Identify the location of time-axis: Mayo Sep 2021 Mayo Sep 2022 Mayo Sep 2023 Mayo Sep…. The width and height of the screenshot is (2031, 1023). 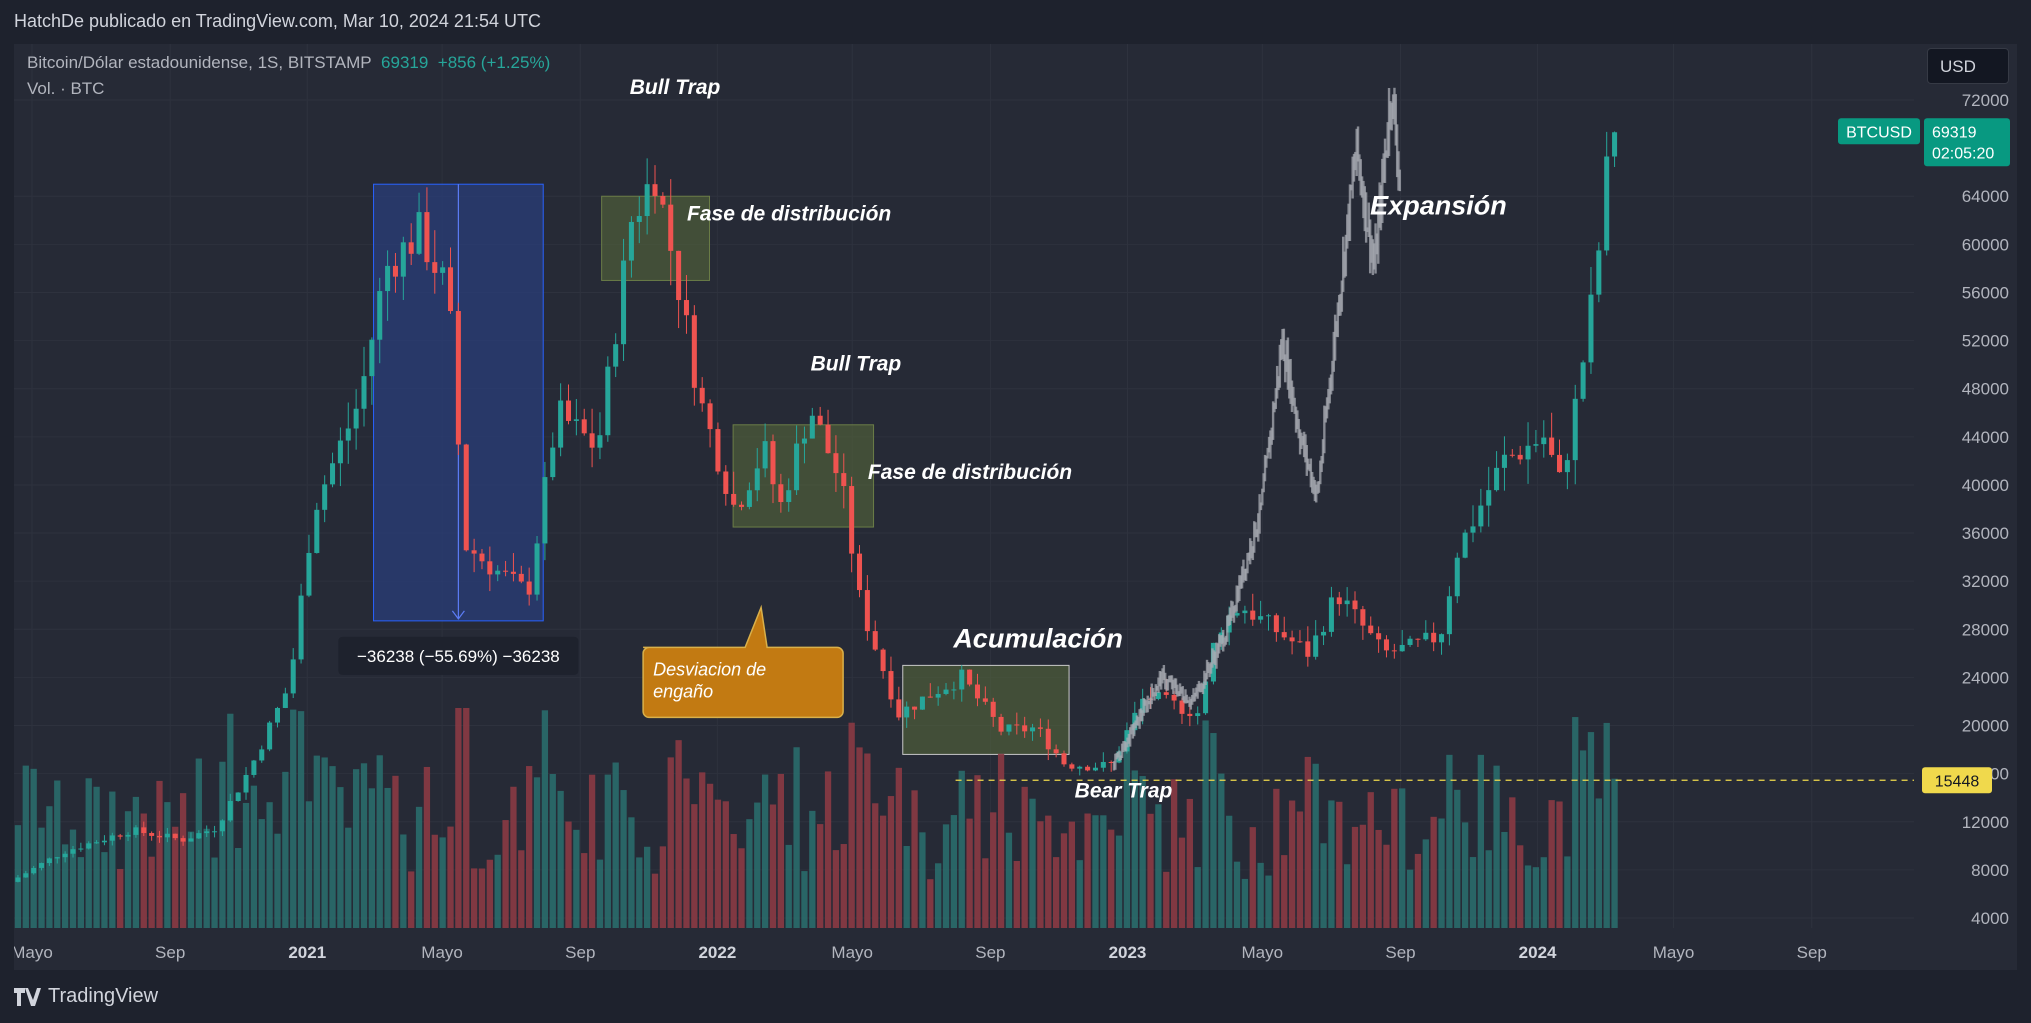
(920, 952).